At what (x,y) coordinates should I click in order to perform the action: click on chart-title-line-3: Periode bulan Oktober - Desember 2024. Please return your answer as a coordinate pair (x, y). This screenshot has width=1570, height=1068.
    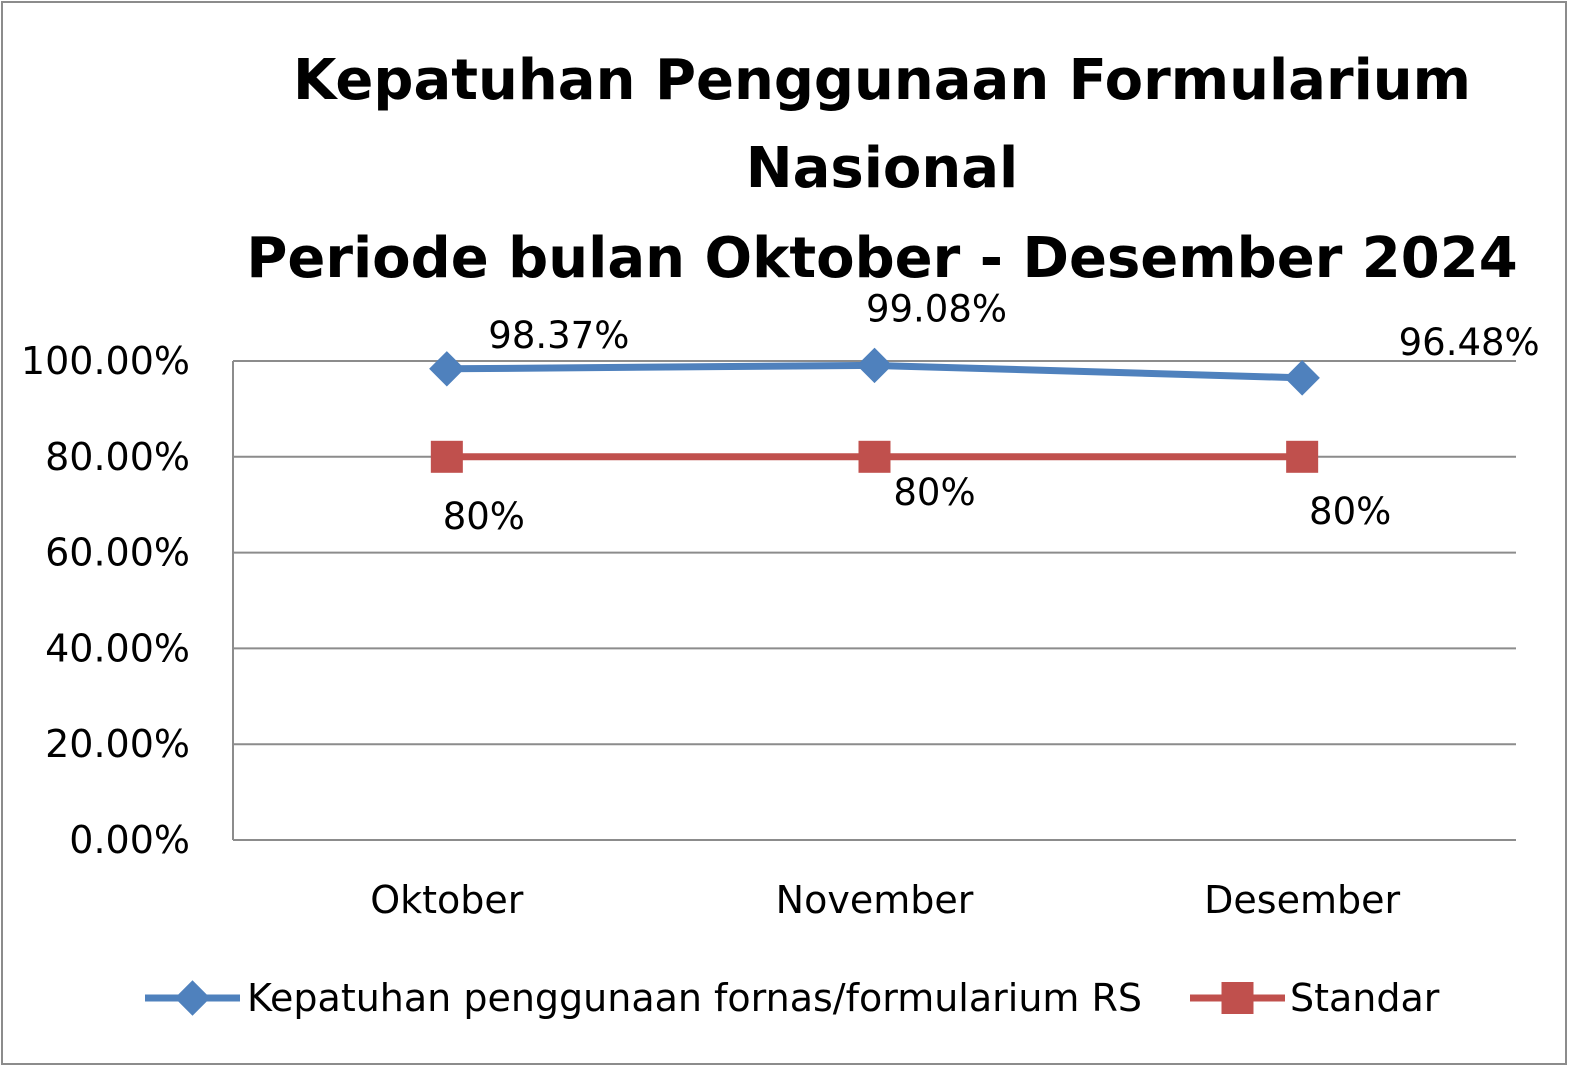
    Looking at the image, I should click on (881, 258).